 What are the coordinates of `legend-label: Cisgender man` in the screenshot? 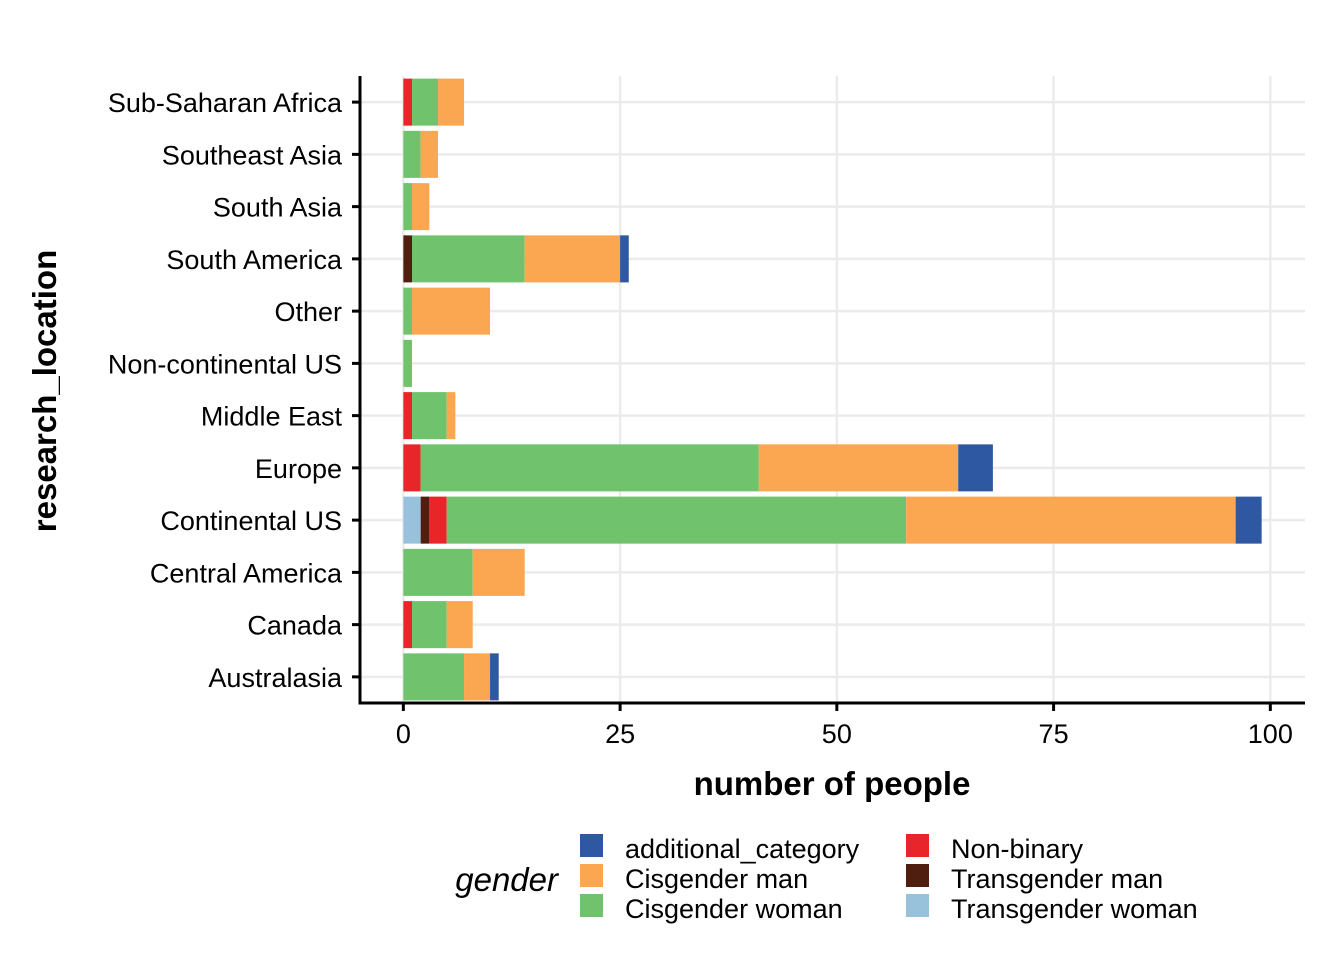 It's located at (716, 879).